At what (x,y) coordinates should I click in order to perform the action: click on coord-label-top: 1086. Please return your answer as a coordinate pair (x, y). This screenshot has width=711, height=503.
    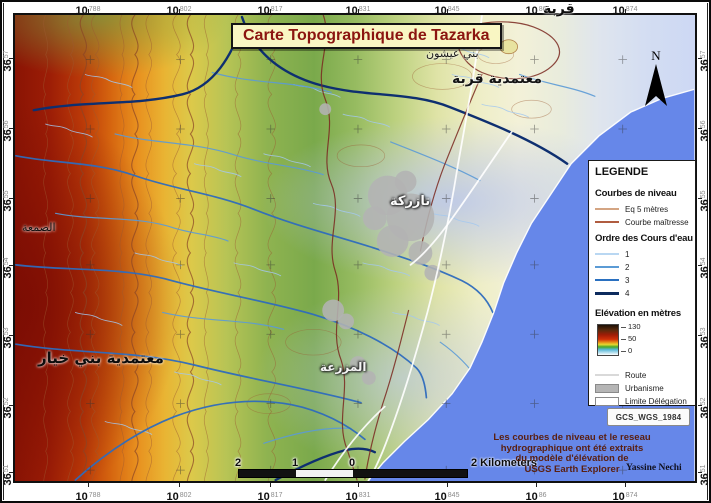
    Looking at the image, I should click on (536, 11).